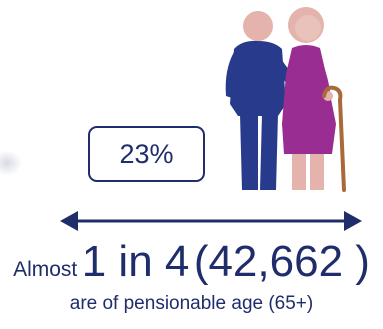 This screenshot has width=383, height=329. What do you see at coordinates (45, 269) in the screenshot?
I see `headline-prefix: Almost` at bounding box center [45, 269].